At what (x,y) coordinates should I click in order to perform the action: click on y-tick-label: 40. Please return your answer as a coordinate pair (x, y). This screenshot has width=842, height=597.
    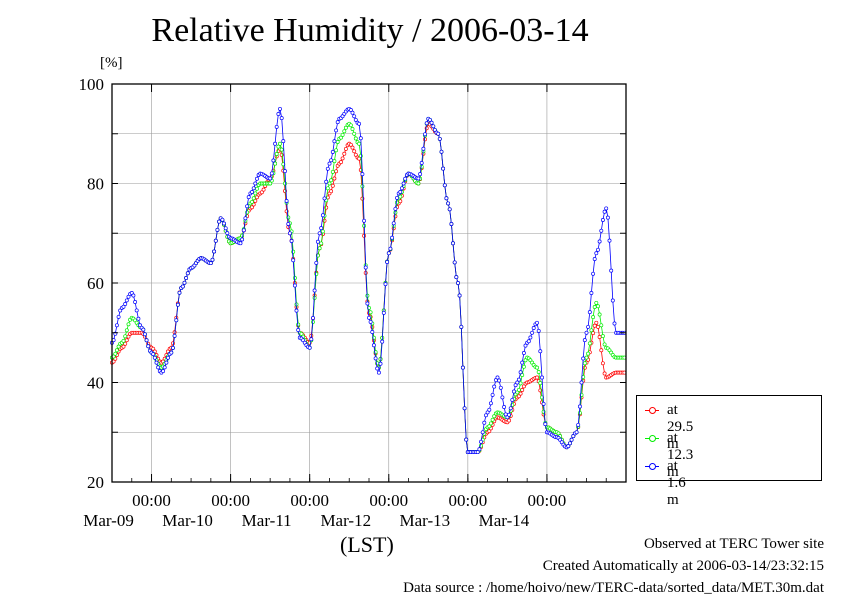
    Looking at the image, I should click on (95, 383).